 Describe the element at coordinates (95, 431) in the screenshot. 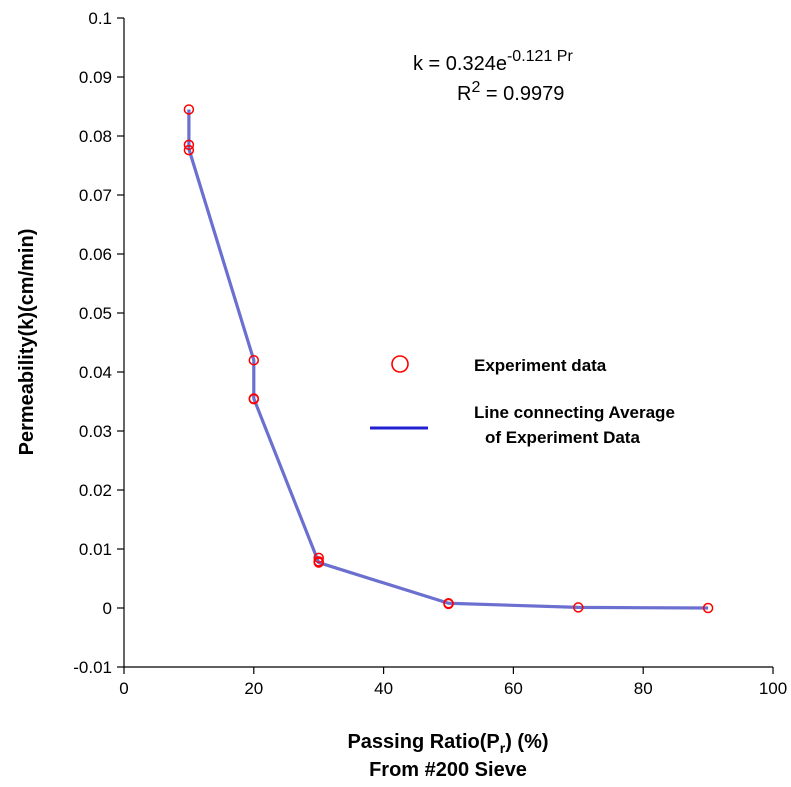

I see `y-tick-label: 0.03` at that location.